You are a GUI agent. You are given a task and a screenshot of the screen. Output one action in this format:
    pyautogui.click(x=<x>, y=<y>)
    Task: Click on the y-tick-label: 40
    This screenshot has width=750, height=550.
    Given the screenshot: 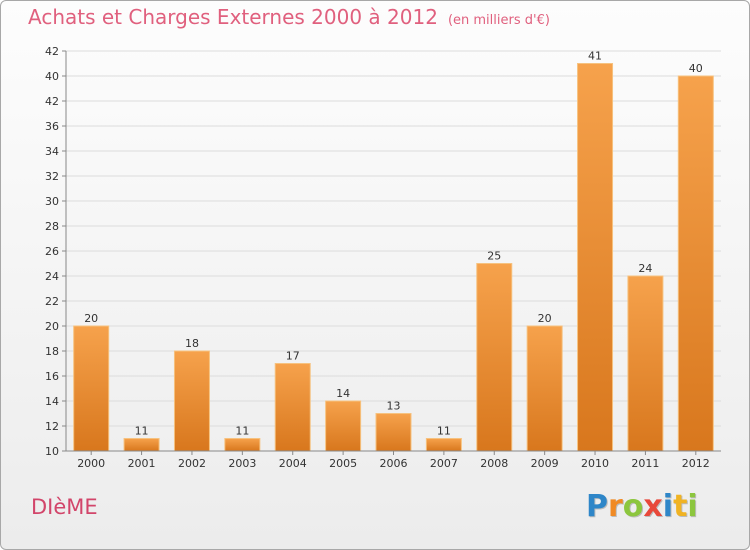 What is the action you would take?
    pyautogui.click(x=52, y=76)
    